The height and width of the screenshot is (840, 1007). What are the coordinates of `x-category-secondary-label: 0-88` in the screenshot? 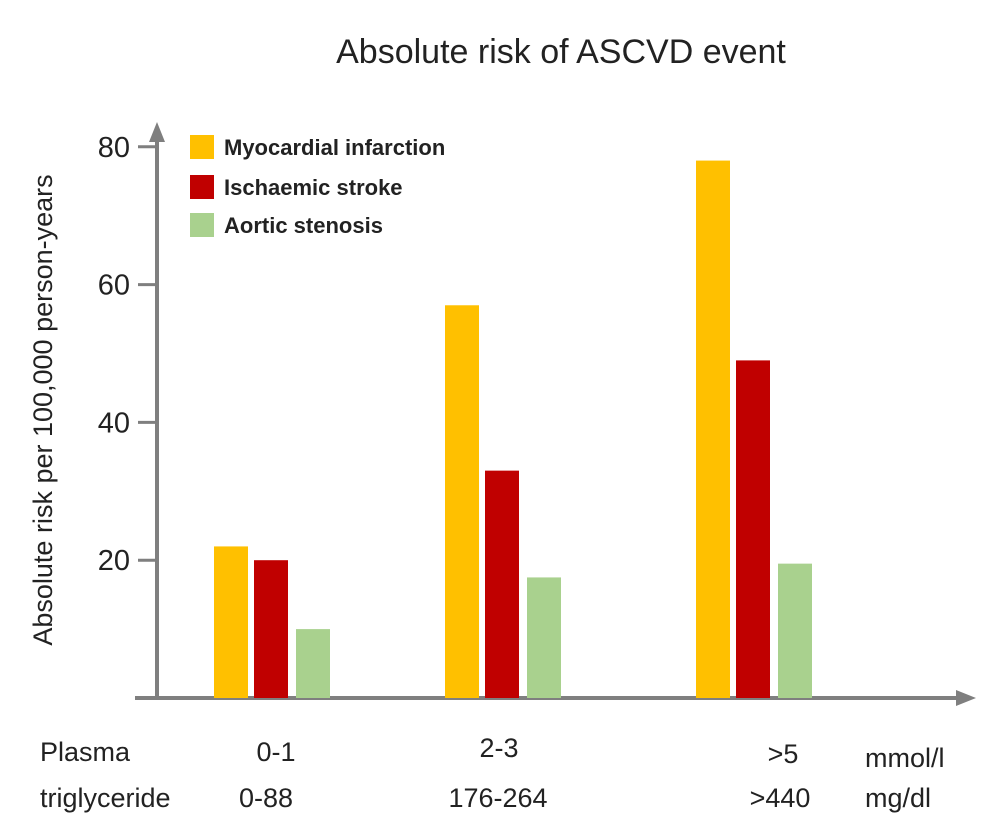 It's located at (266, 798).